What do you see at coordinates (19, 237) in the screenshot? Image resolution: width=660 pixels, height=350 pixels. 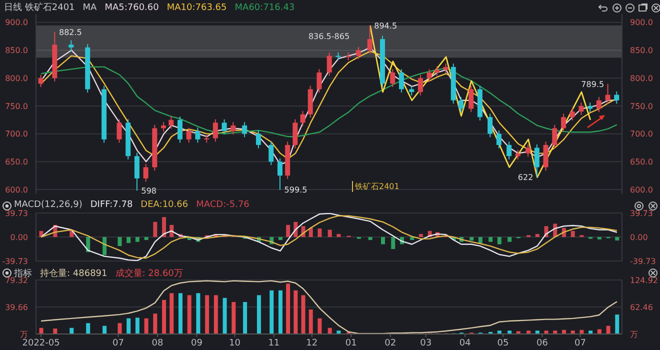 I see `y-tick-label: 0.00` at bounding box center [19, 237].